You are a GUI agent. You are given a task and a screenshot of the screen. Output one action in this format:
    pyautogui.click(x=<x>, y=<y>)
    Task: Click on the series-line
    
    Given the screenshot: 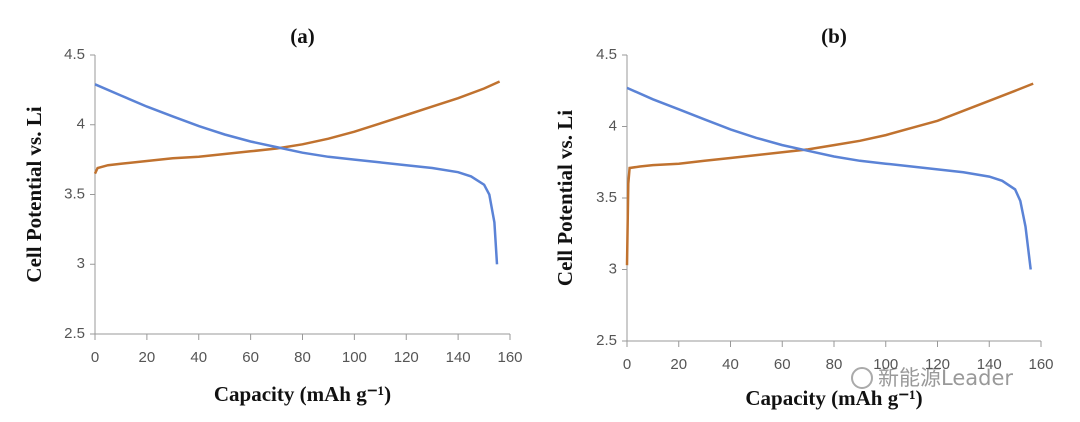 What is the action you would take?
    pyautogui.click(x=297, y=127)
    